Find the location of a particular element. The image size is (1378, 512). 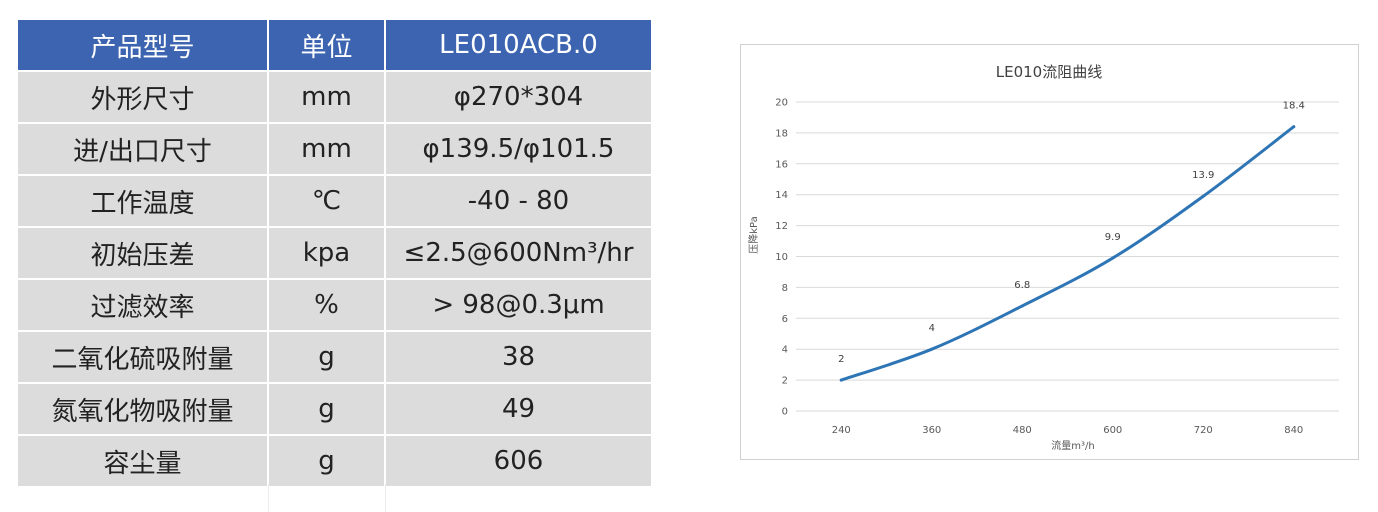

table-row: 初始压差 kpa ≤2.5@600Nm³/hr is located at coordinates (334, 253).